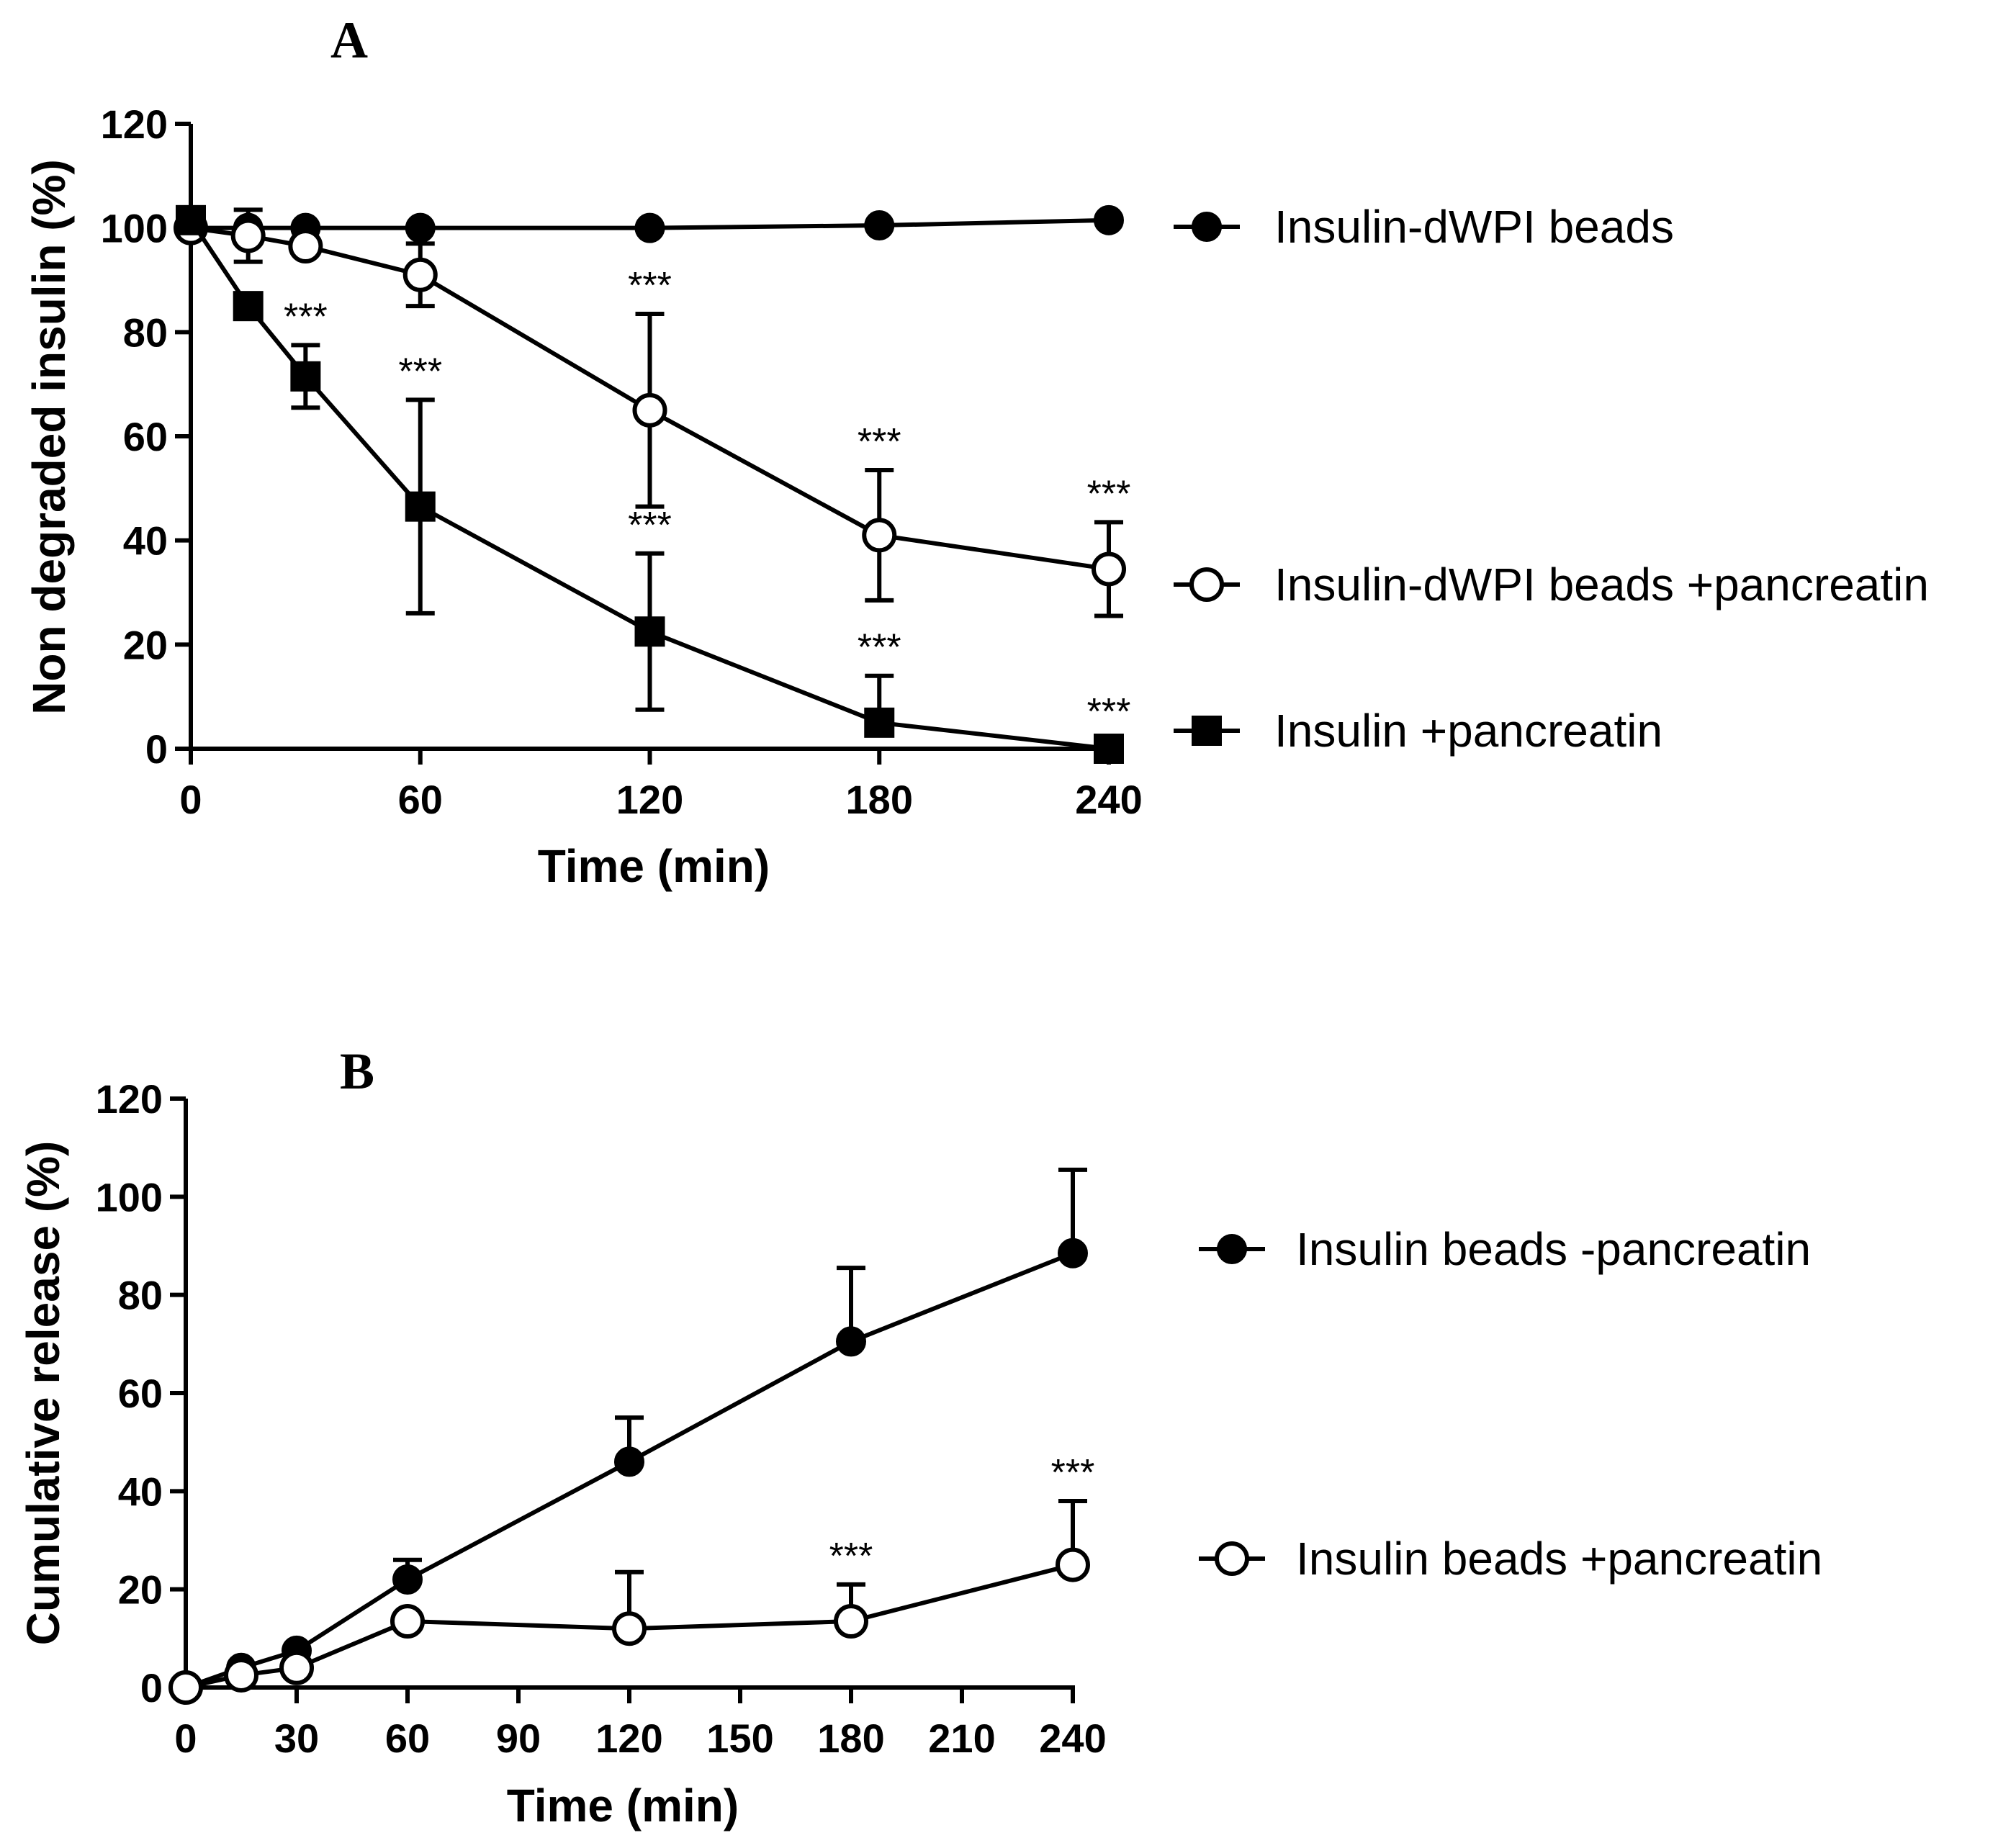 The height and width of the screenshot is (1843, 2016). Describe the element at coordinates (349, 40) in the screenshot. I see `panel-a-letter: A` at that location.